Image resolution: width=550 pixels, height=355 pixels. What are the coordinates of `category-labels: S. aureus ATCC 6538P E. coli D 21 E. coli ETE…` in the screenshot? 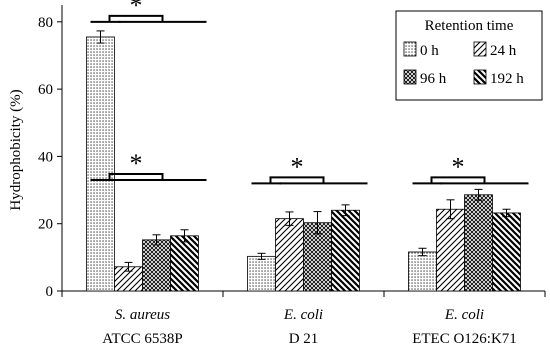 It's located at (309, 327).